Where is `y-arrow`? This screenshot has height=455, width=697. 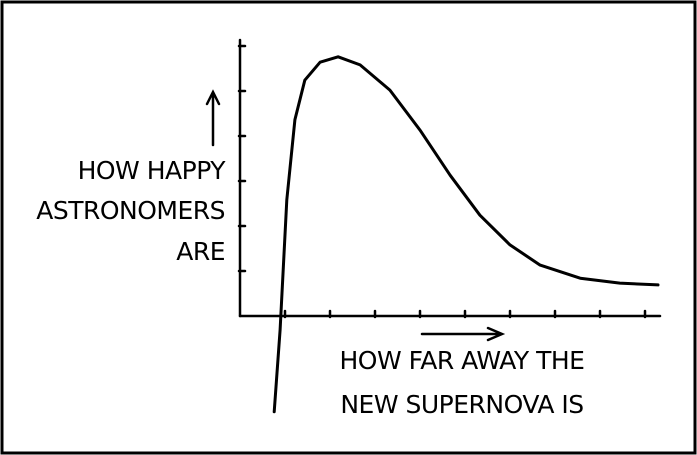
y-arrow is located at coordinates (213, 118).